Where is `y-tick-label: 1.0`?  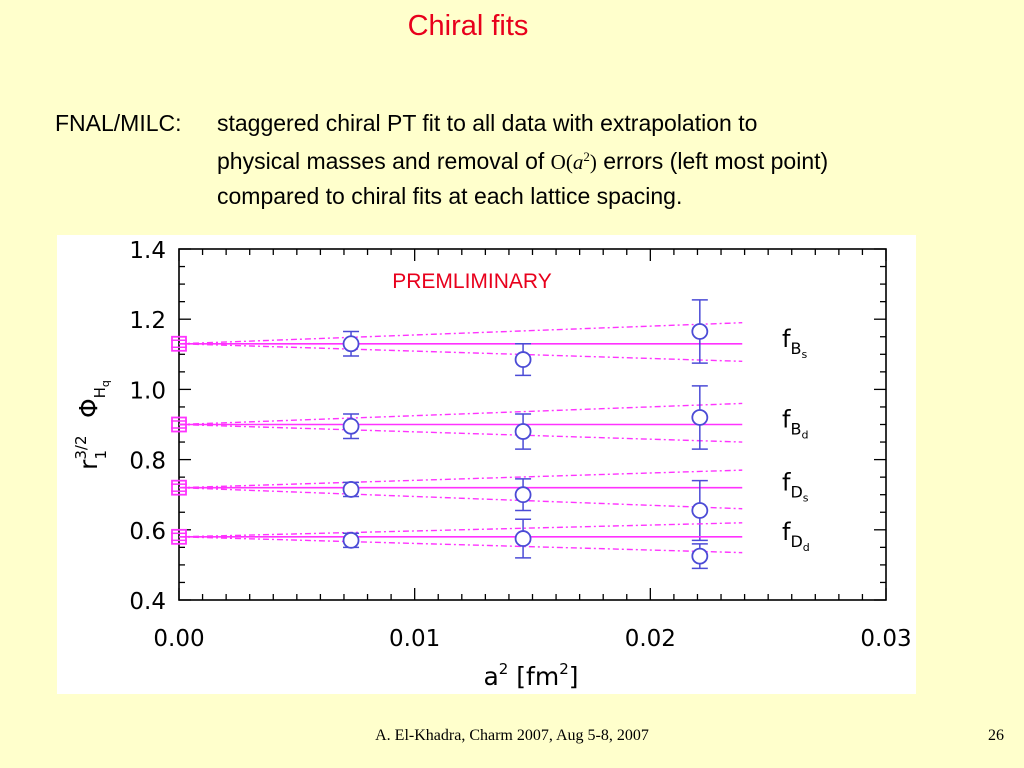 y-tick-label: 1.0 is located at coordinates (147, 391).